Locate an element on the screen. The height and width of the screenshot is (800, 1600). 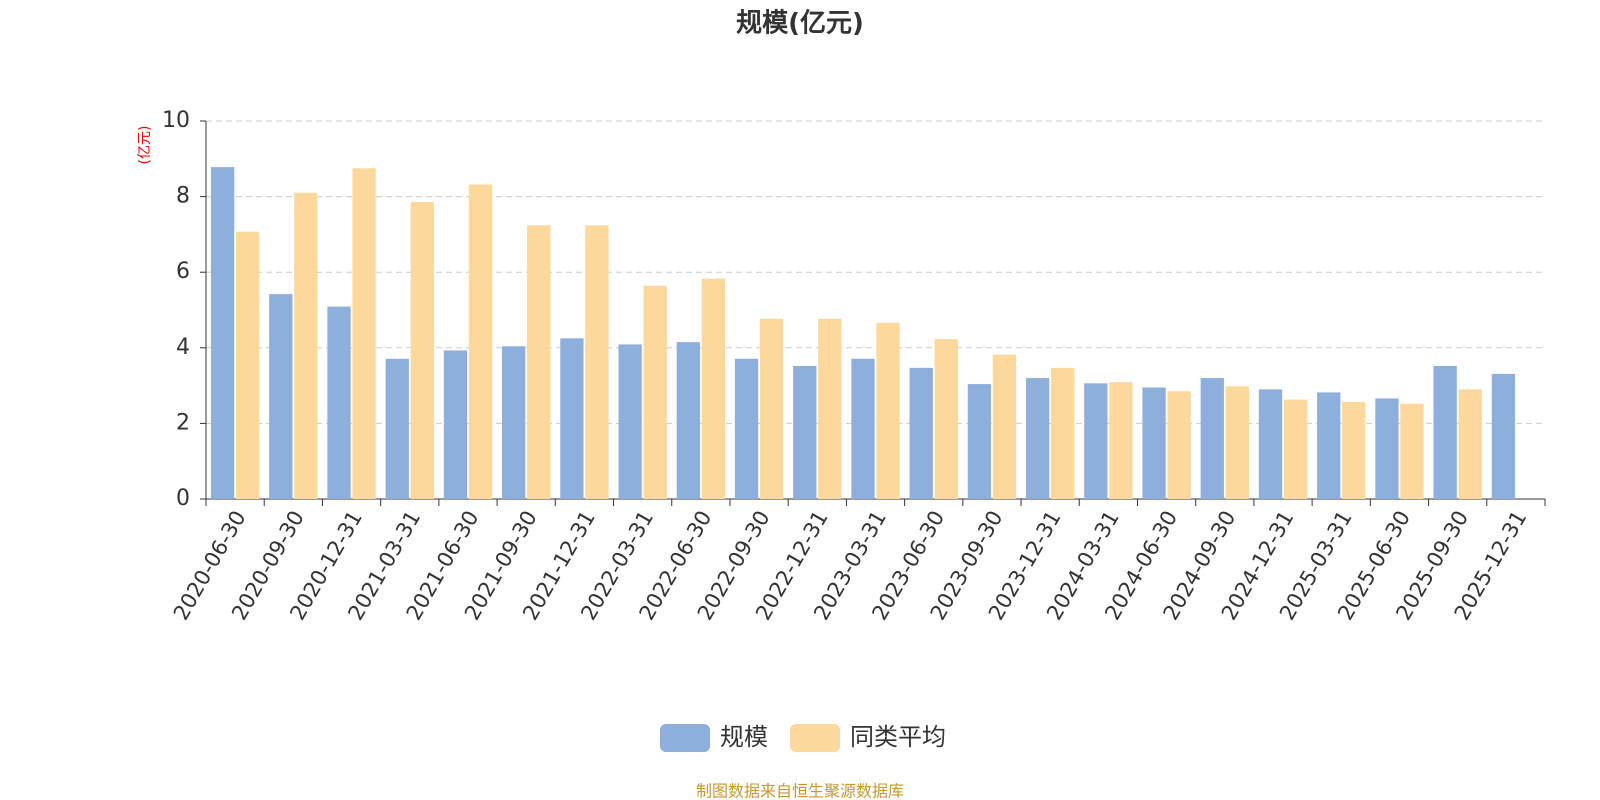
legend-label: 规模 is located at coordinates (744, 737).